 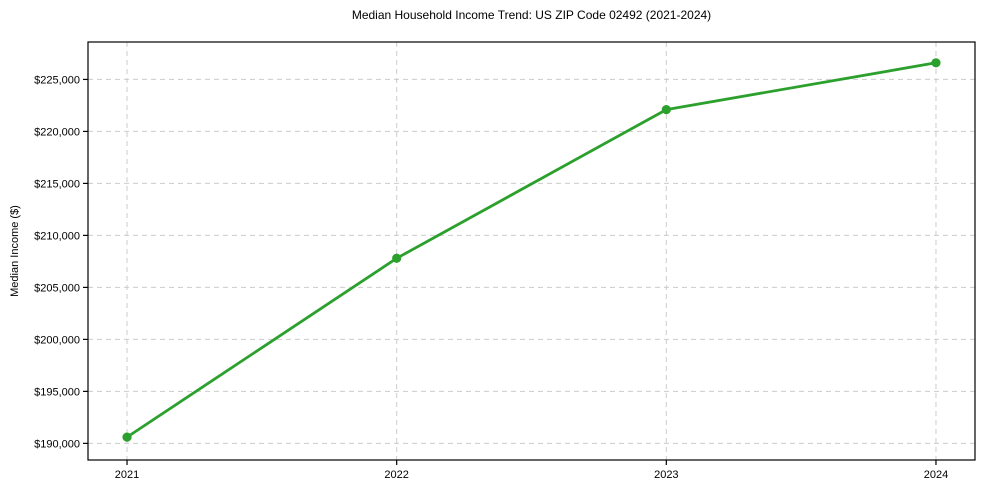 What do you see at coordinates (57, 288) in the screenshot?
I see `y-tick-label: $205,000` at bounding box center [57, 288].